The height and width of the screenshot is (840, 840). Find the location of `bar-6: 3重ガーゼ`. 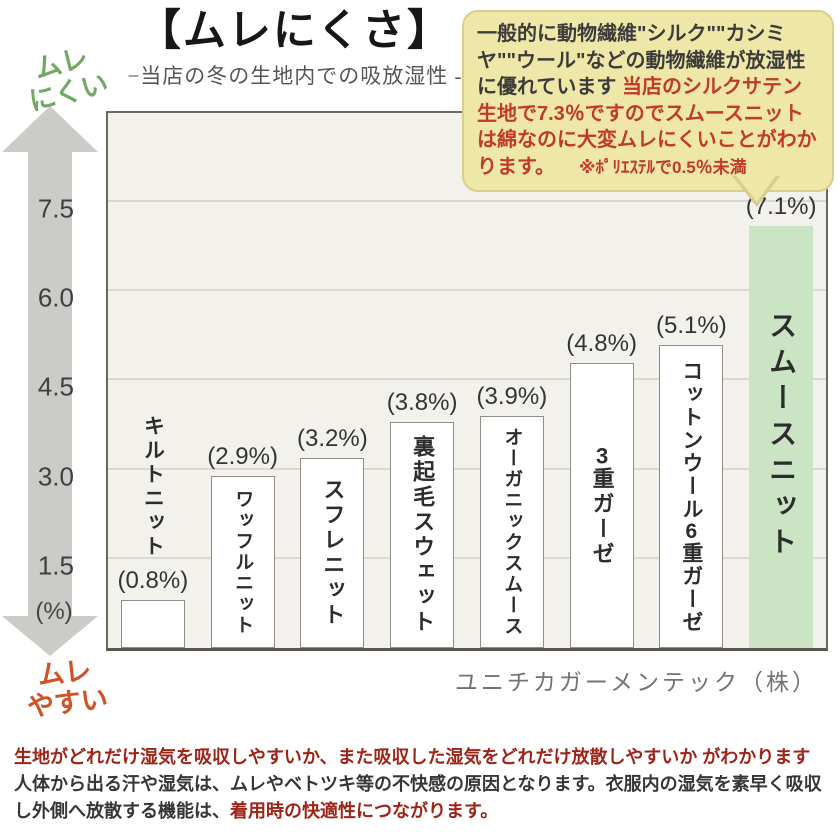

bar-6: 3重ガーゼ is located at coordinates (601, 505).